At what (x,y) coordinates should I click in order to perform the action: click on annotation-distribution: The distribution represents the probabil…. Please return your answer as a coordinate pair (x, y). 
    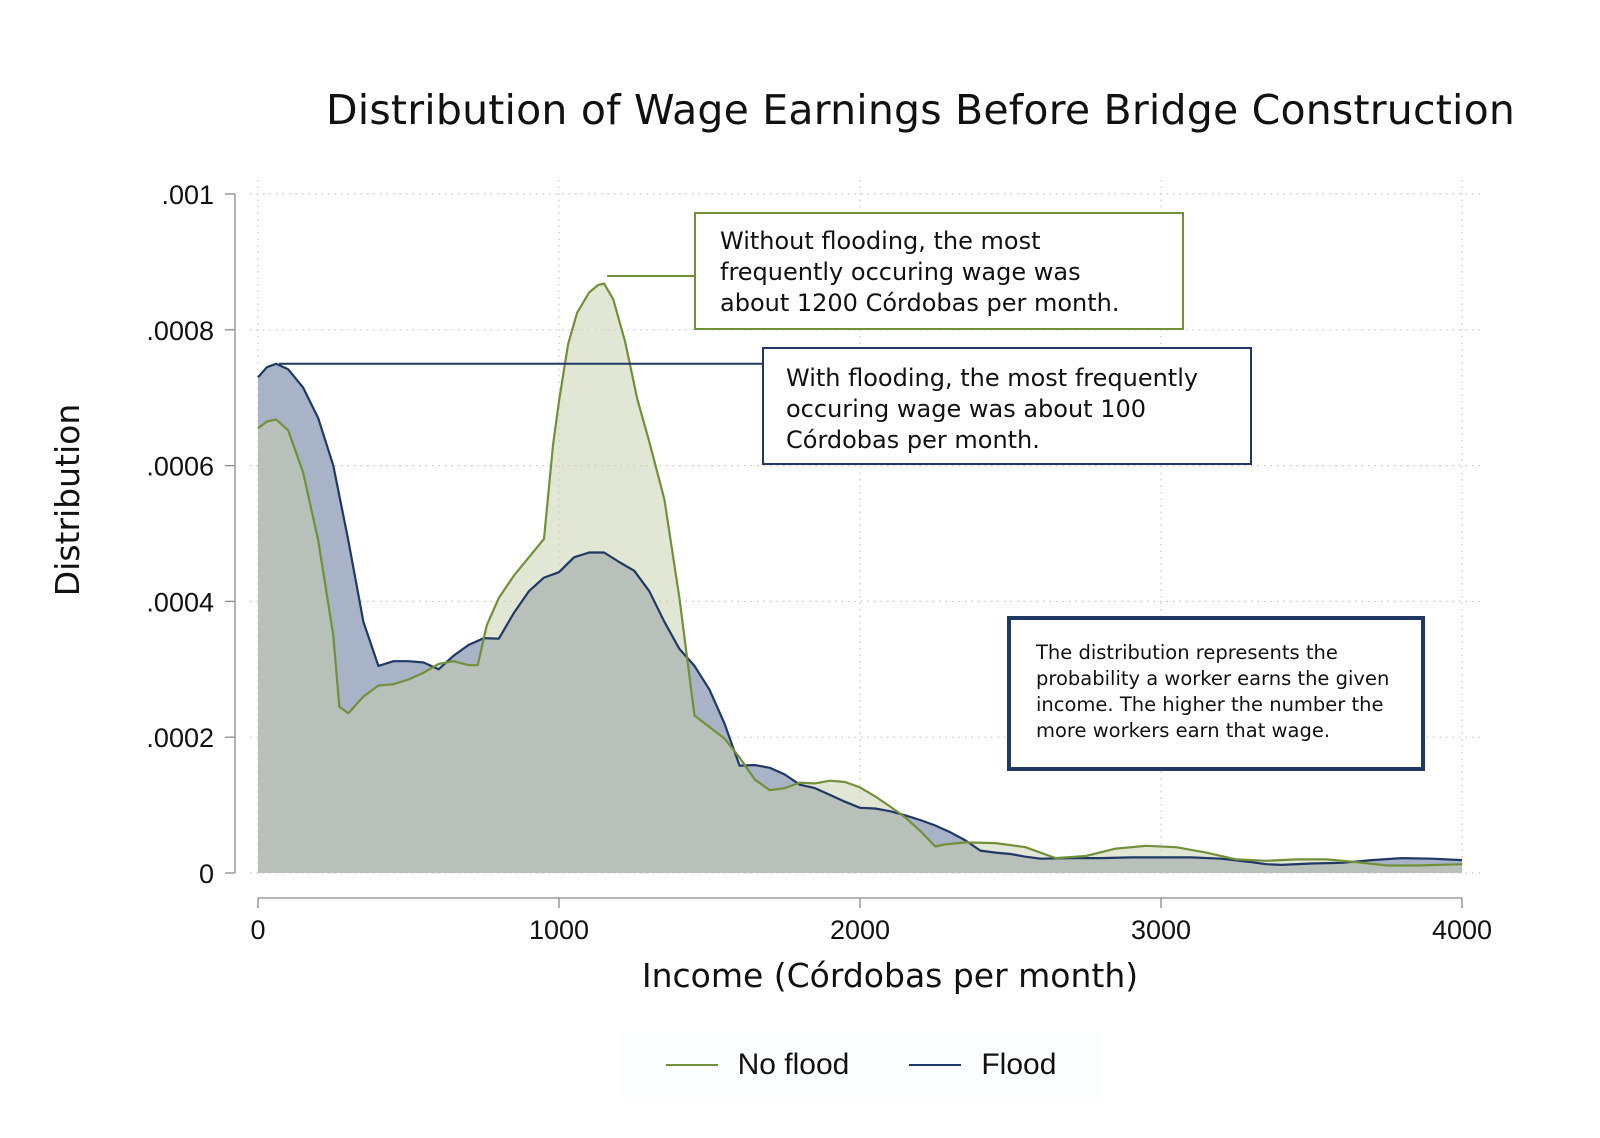
    Looking at the image, I should click on (1216, 693).